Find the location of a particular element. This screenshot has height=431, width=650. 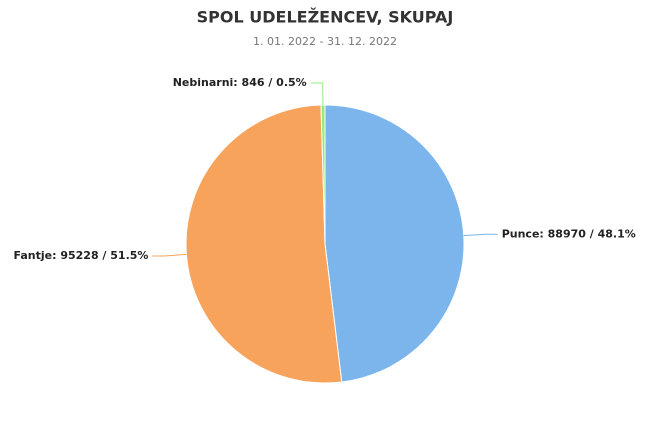

chart-subtitle: 1. 01. 2022 - 31. 12. 2022 is located at coordinates (325, 41).